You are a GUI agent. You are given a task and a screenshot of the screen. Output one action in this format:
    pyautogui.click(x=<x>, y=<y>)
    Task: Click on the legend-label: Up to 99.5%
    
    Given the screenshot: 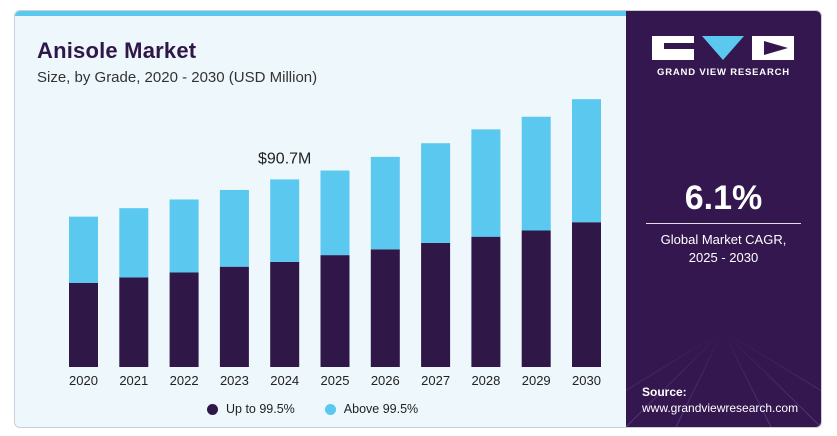 What is the action you would take?
    pyautogui.click(x=260, y=409)
    